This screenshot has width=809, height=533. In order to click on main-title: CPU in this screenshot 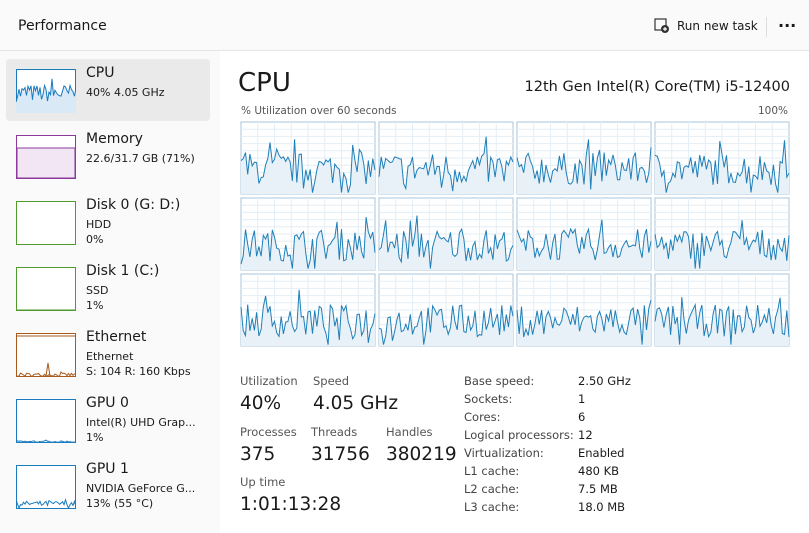, I will do `click(264, 83)`.